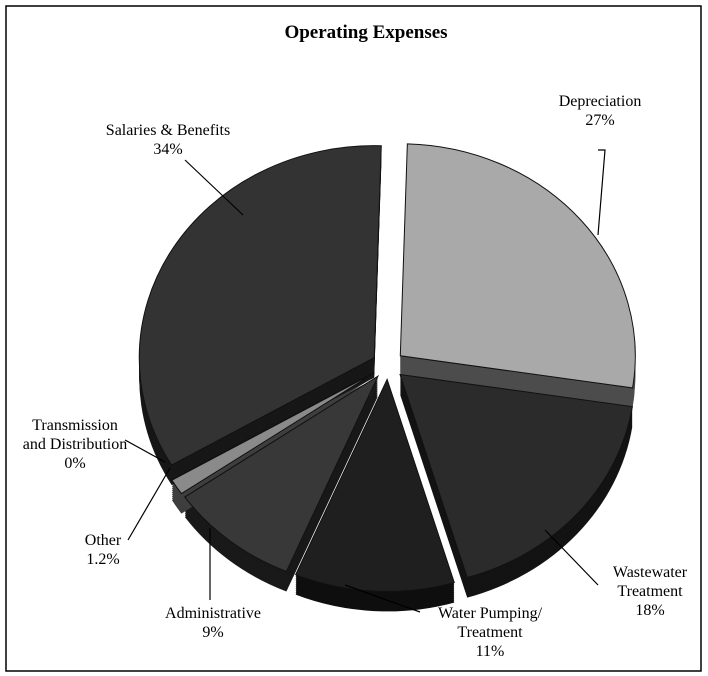 This screenshot has height=676, width=708. What do you see at coordinates (168, 130) in the screenshot?
I see `slice-label: Salaries & Benefits` at bounding box center [168, 130].